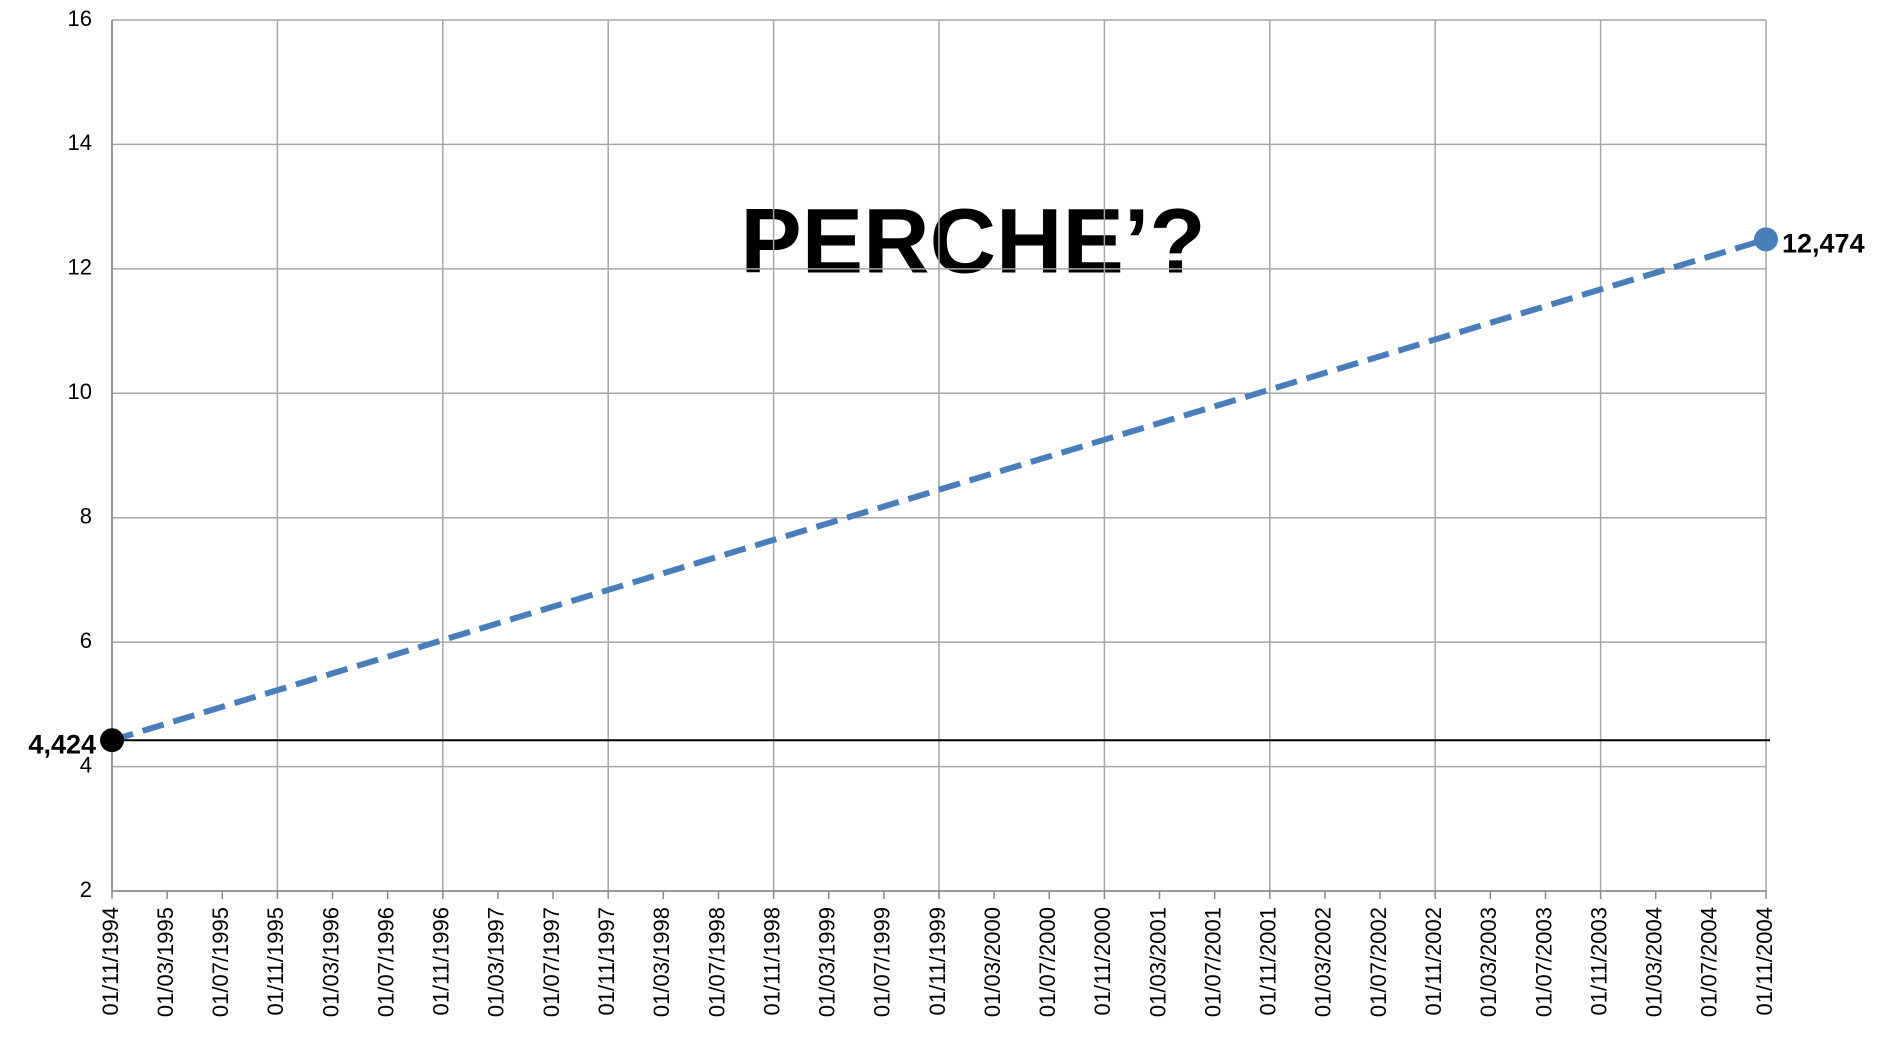  What do you see at coordinates (86, 889) in the screenshot?
I see `y-tick-label: 2` at bounding box center [86, 889].